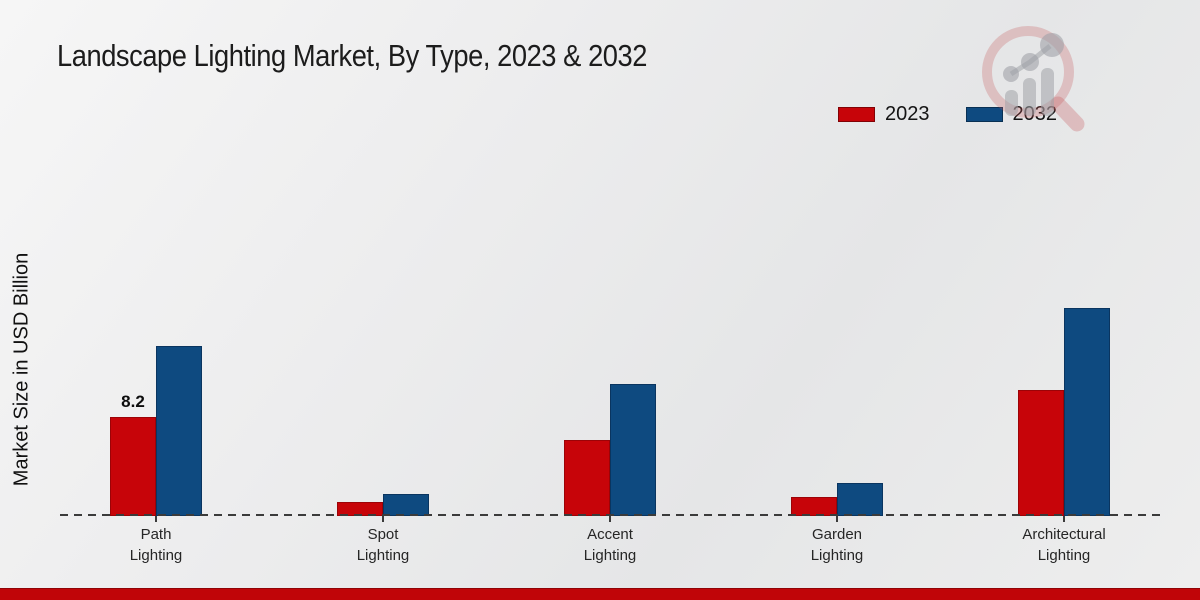  What do you see at coordinates (860, 499) in the screenshot?
I see `bar-2032-garden-lighting` at bounding box center [860, 499].